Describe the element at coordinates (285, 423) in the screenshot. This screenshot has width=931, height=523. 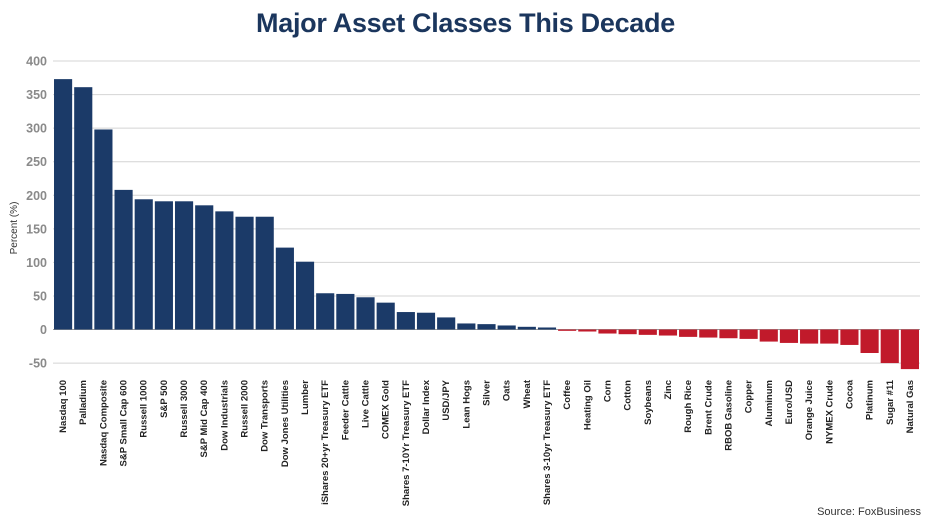
I see `x-tick-label: Dow Jones Utilities` at that location.